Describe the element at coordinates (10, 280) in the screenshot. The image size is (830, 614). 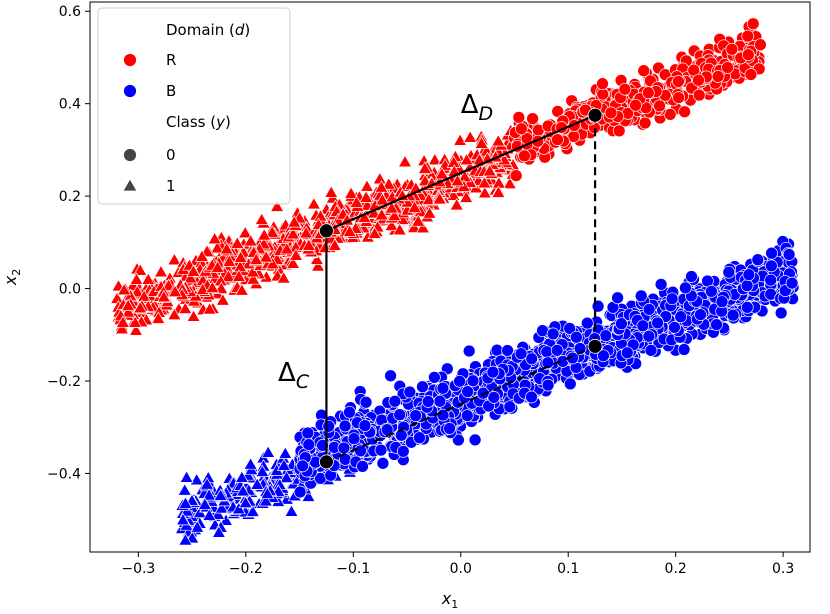
I see `y-axis-label-main: x` at that location.